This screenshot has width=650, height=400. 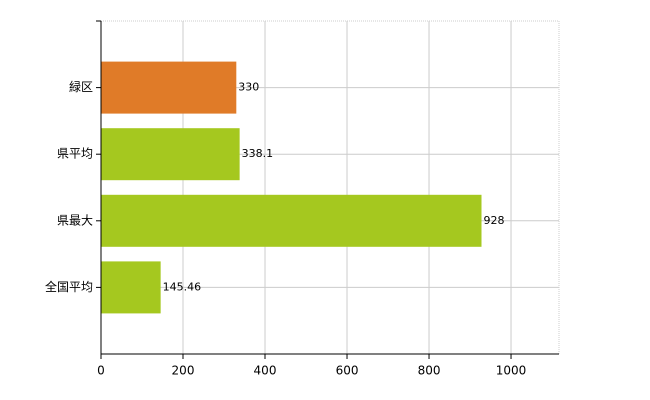 What do you see at coordinates (429, 371) in the screenshot?
I see `x-tick-label: 800` at bounding box center [429, 371].